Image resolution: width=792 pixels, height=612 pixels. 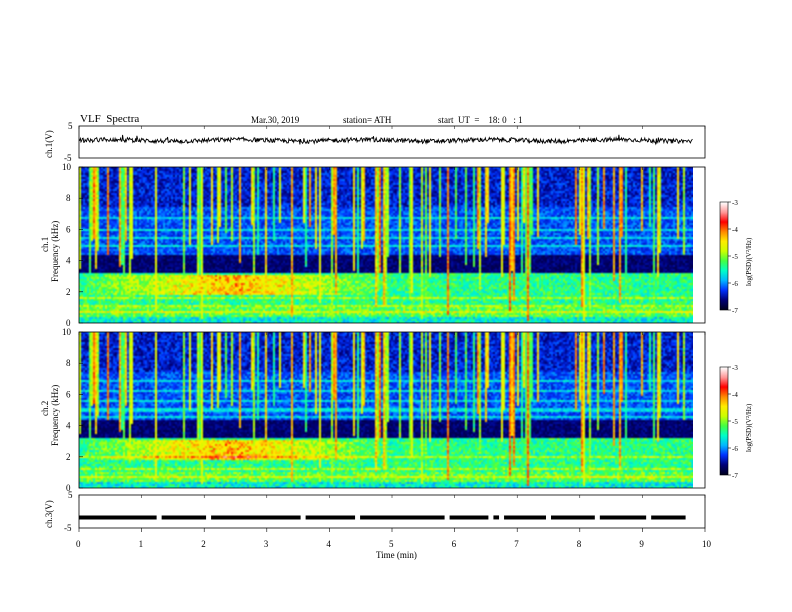 I want to click on chart-title: VLF Spectra, so click(x=110, y=119).